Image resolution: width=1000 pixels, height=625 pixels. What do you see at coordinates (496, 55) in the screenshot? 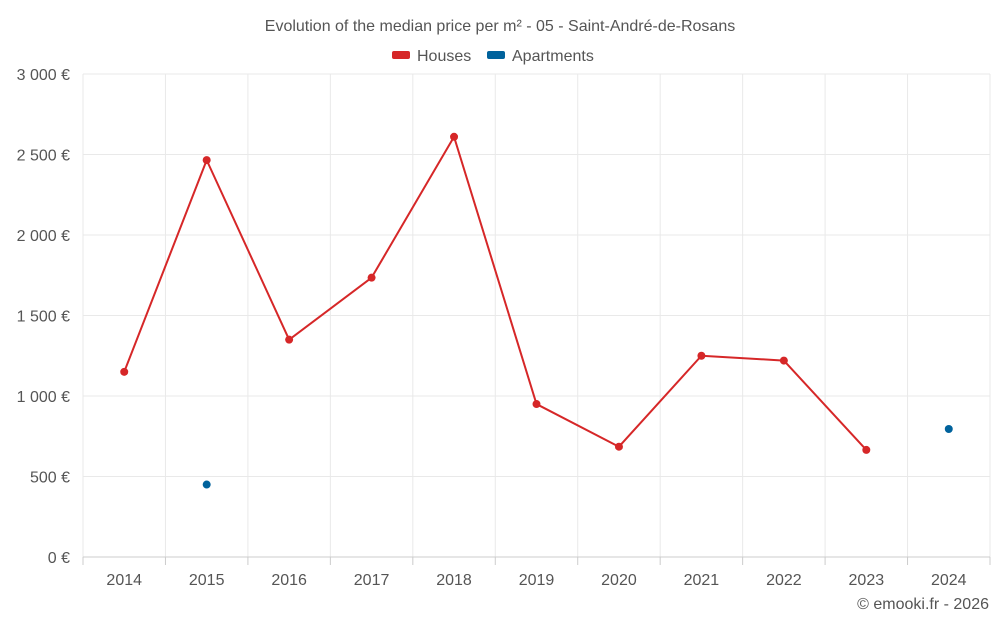
I see `legend-swatch-apartments` at bounding box center [496, 55].